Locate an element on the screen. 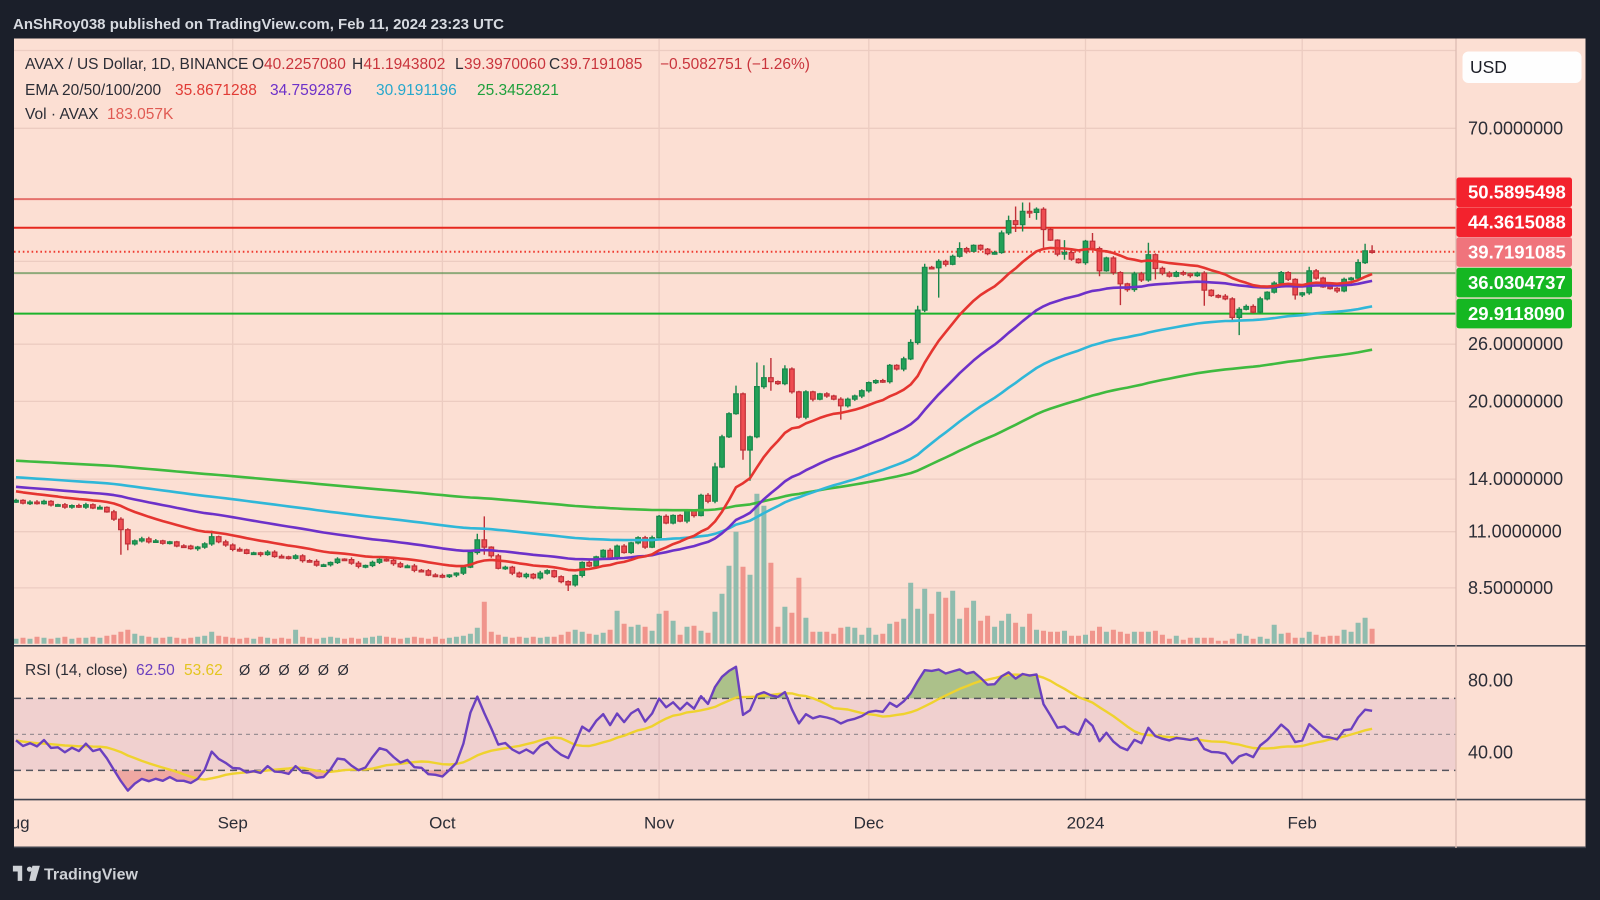 This screenshot has height=900, width=1600. svg-text: 40.2257080 is located at coordinates (305, 64).